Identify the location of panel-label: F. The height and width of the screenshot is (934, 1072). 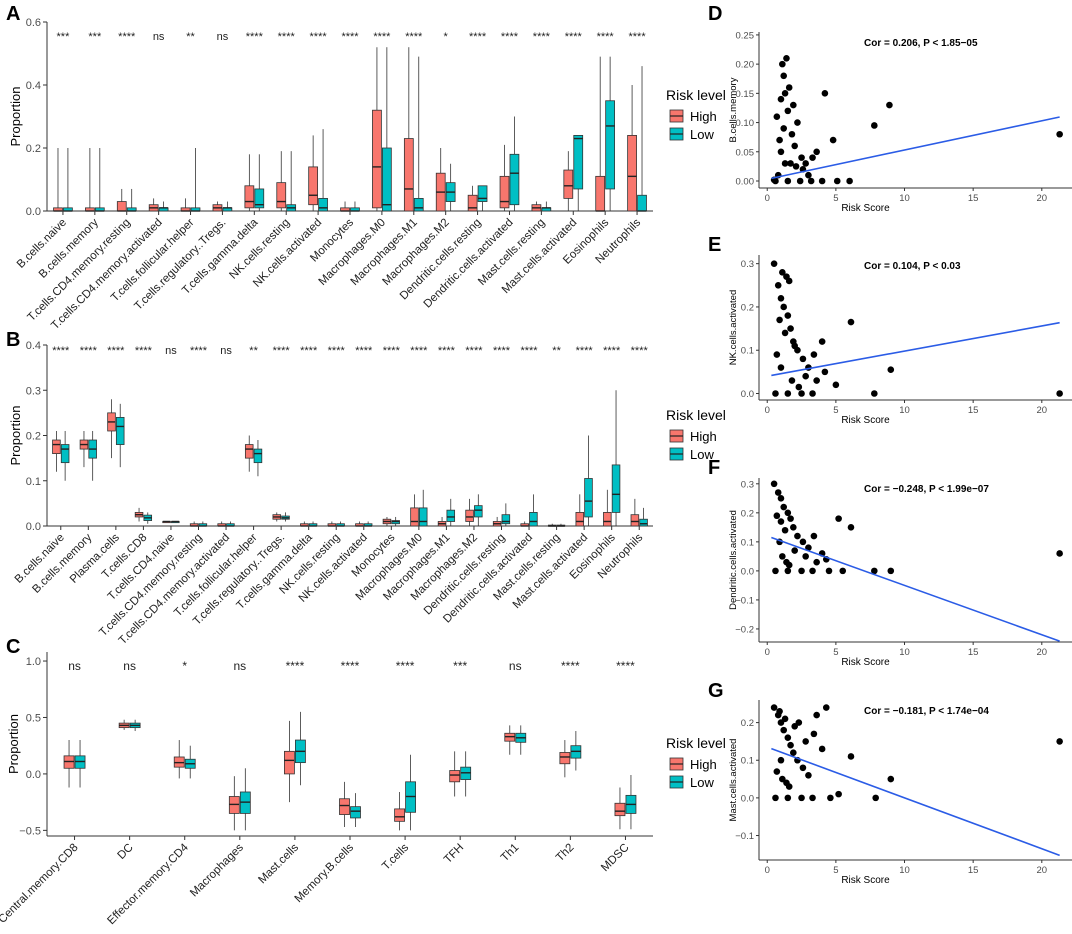
(714, 468).